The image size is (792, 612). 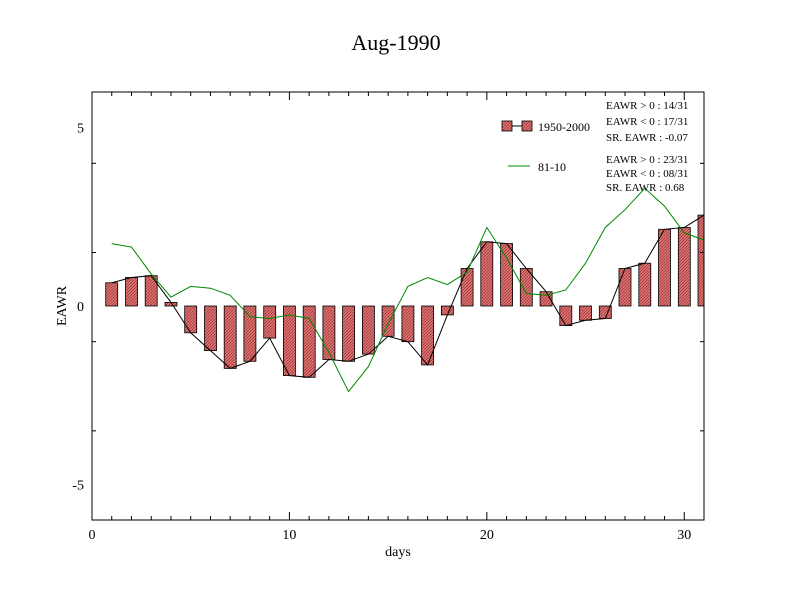 I want to click on chart-title: Aug-1990, so click(x=395, y=42).